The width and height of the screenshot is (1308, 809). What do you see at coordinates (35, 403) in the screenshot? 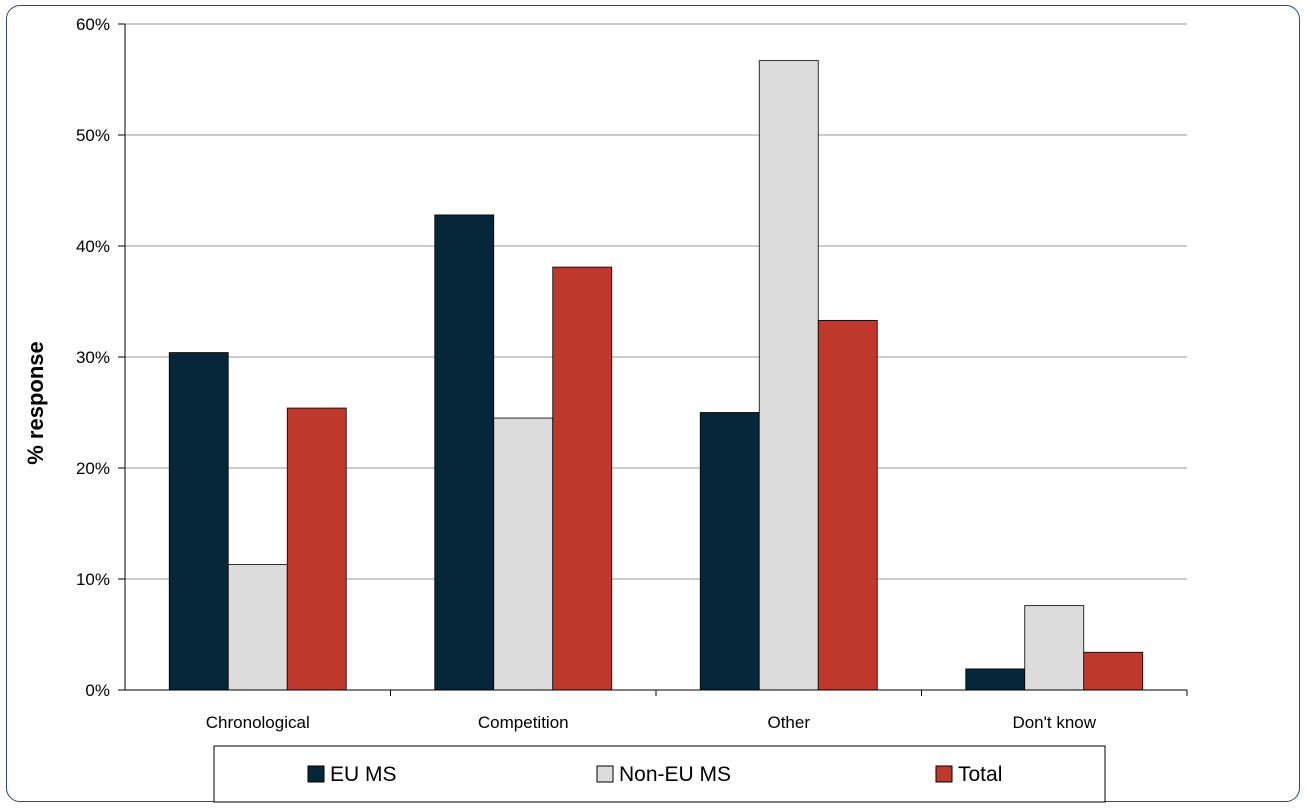
I see `y-axis-title: % response` at bounding box center [35, 403].